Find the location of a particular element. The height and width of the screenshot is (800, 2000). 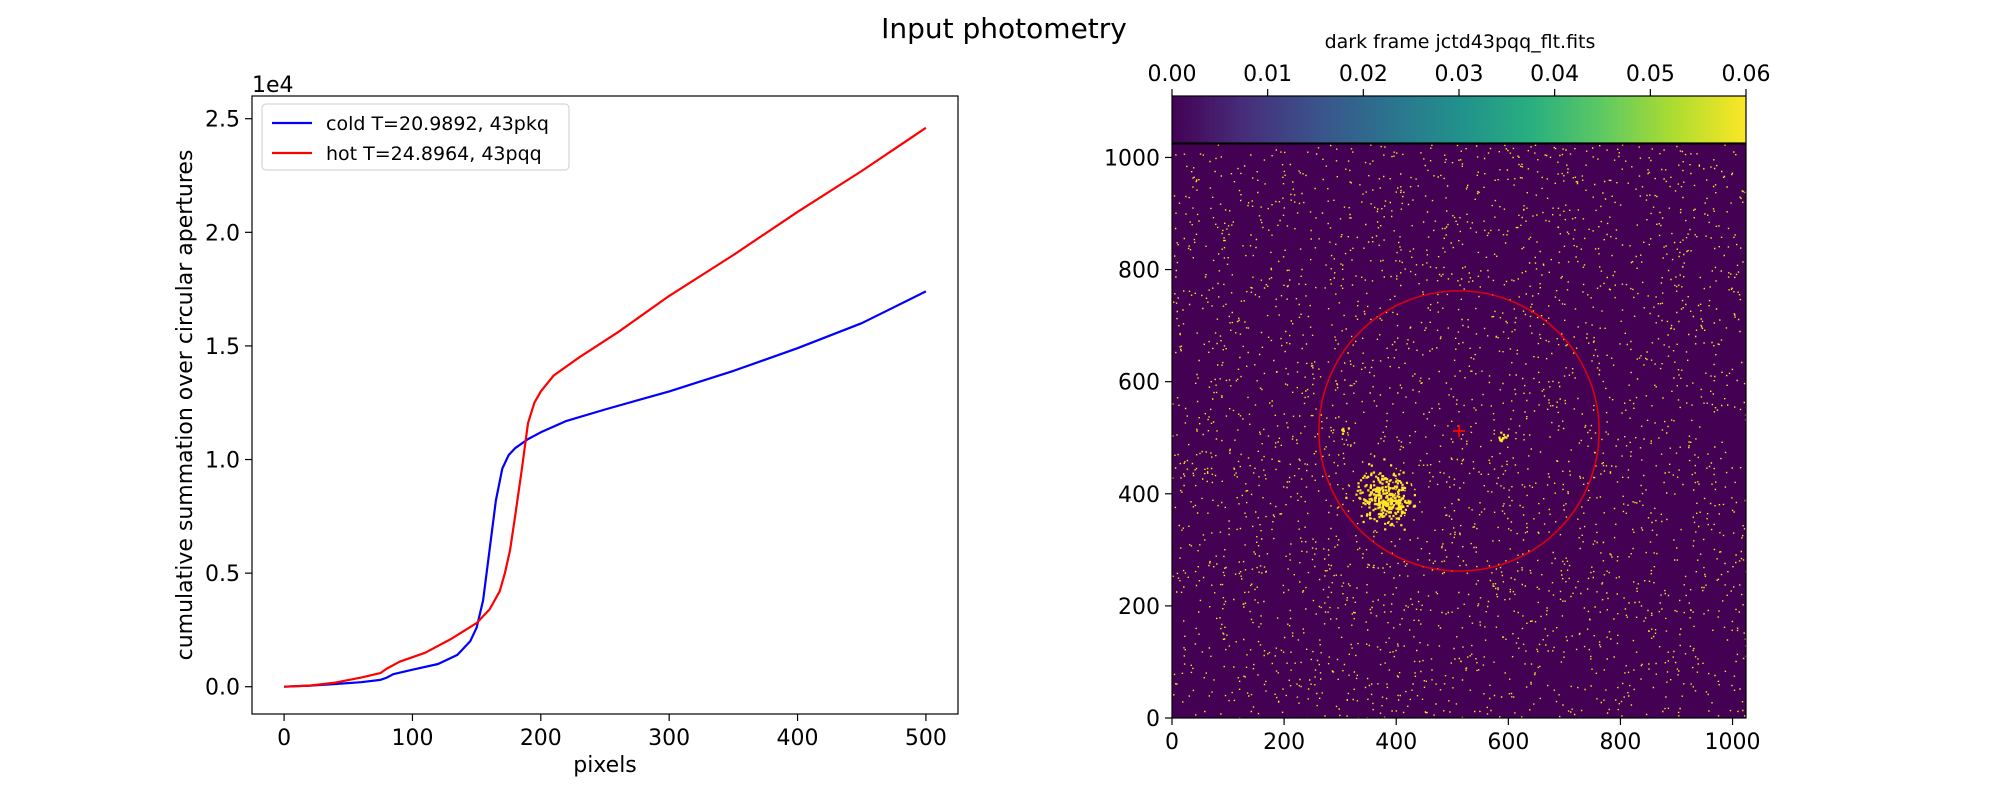

y-tick-label: 1.0 is located at coordinates (222, 461).